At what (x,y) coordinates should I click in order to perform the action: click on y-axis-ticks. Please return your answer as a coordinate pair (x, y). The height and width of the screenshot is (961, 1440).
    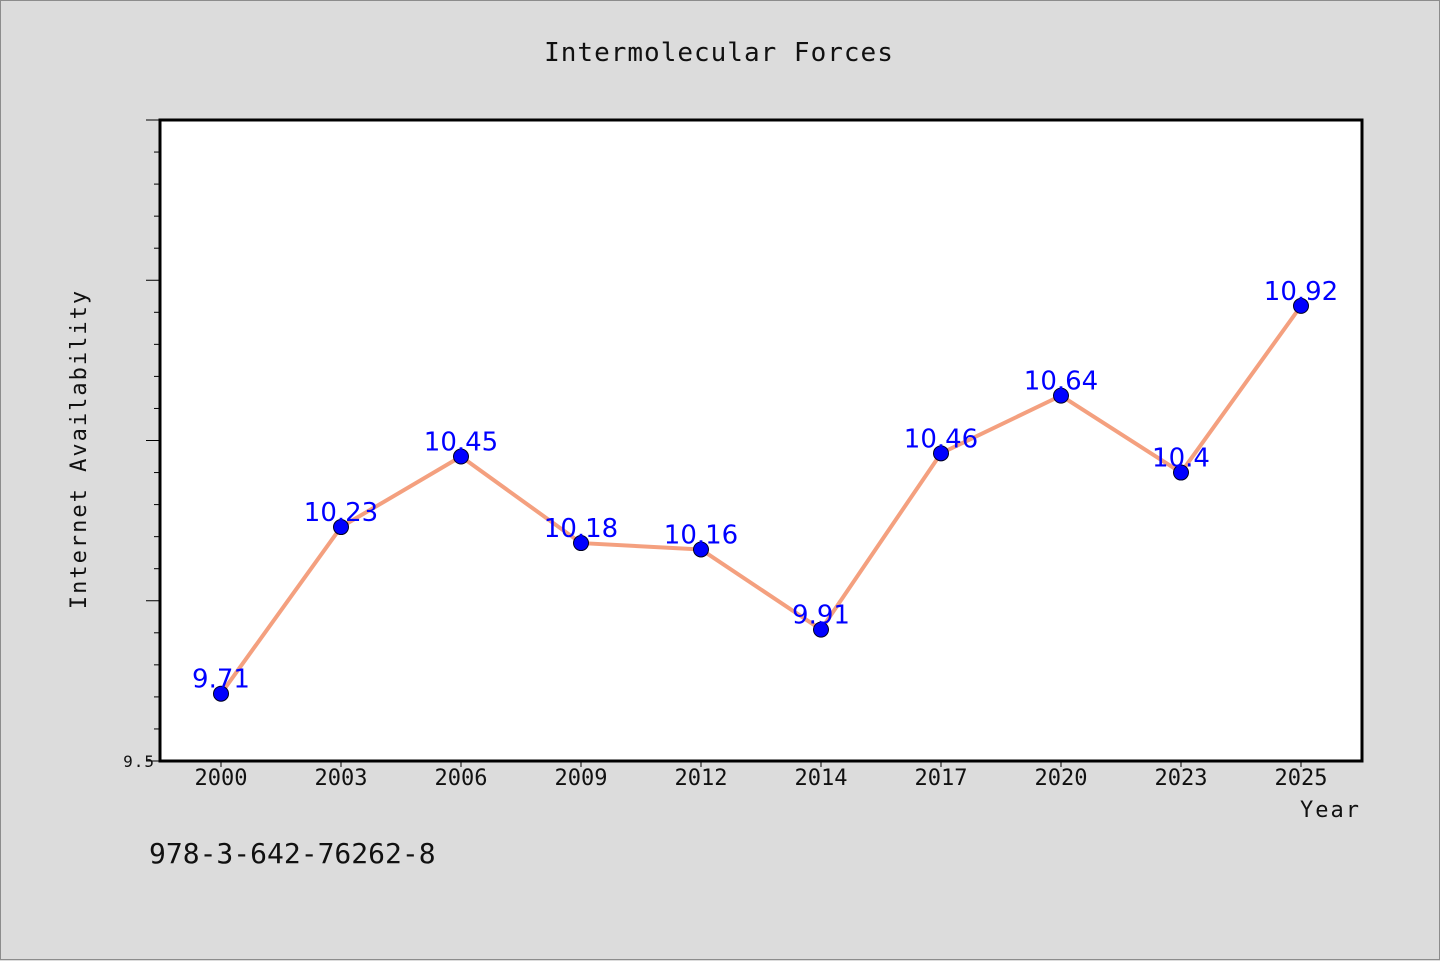
    Looking at the image, I should click on (153, 440).